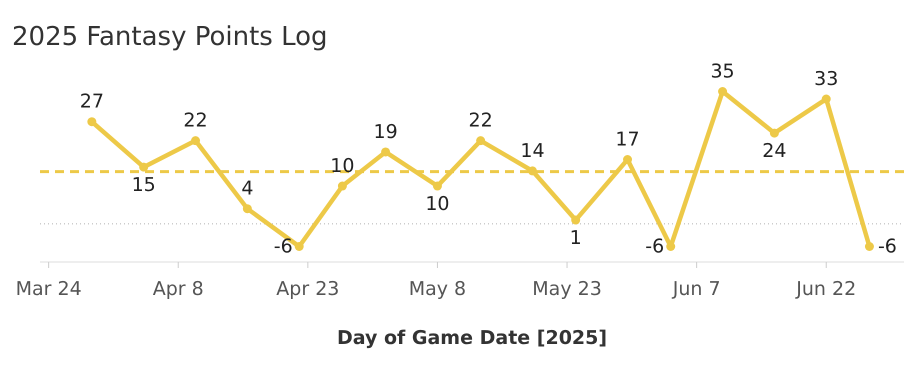 The width and height of the screenshot is (916, 366). I want to click on x-tick-label: Jun 7, so click(696, 289).